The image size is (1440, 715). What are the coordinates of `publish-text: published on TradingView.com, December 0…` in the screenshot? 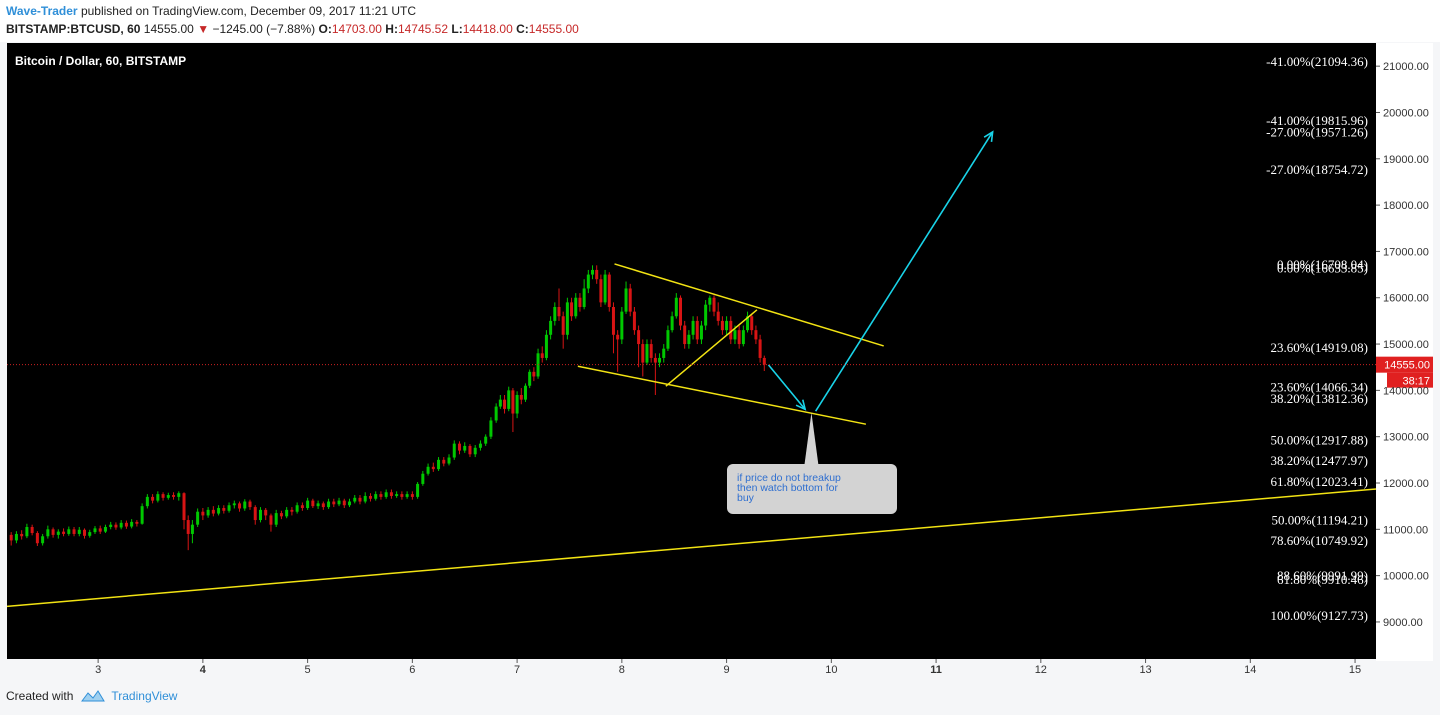 It's located at (248, 11).